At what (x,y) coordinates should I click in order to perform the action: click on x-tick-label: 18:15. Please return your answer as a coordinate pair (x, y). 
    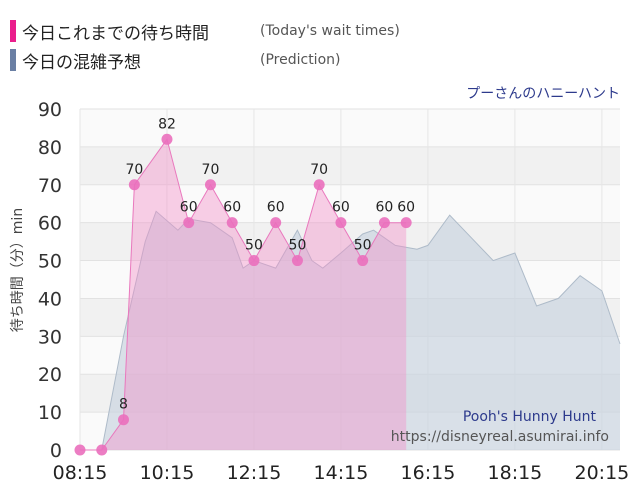
    Looking at the image, I should click on (515, 473).